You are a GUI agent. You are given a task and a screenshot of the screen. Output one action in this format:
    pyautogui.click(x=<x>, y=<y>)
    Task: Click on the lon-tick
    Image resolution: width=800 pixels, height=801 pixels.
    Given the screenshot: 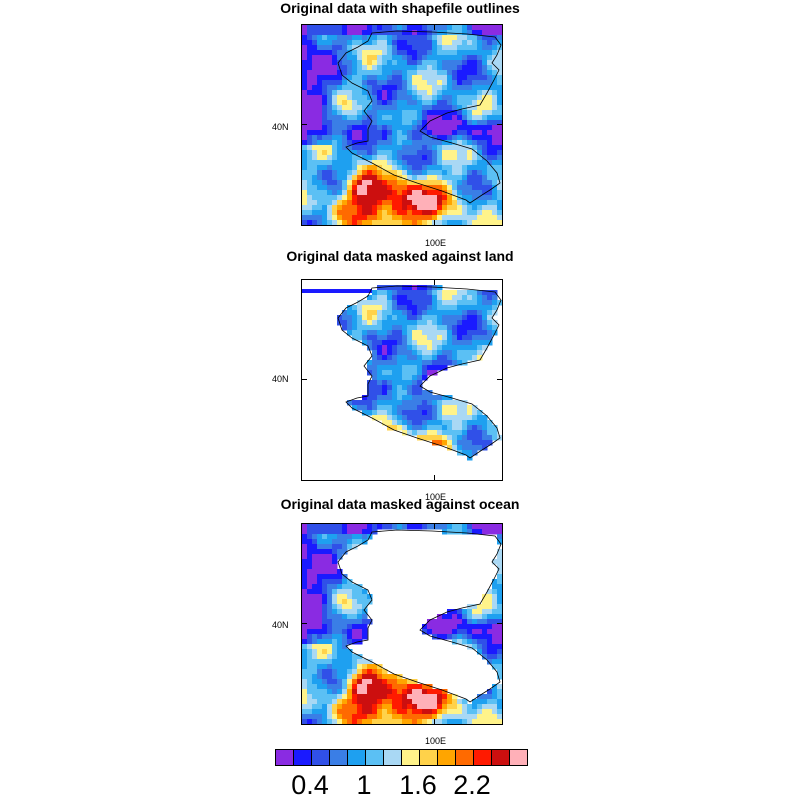 What is the action you would take?
    pyautogui.click(x=434, y=282)
    